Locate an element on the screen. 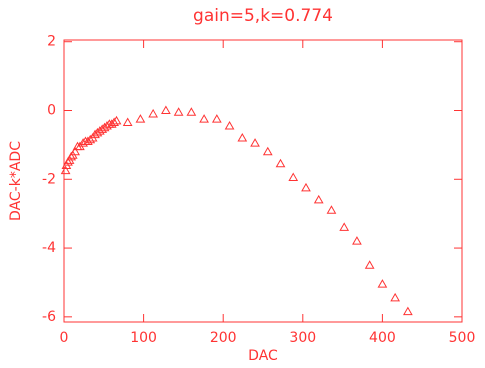  x-tick-label: 100 is located at coordinates (143, 338).